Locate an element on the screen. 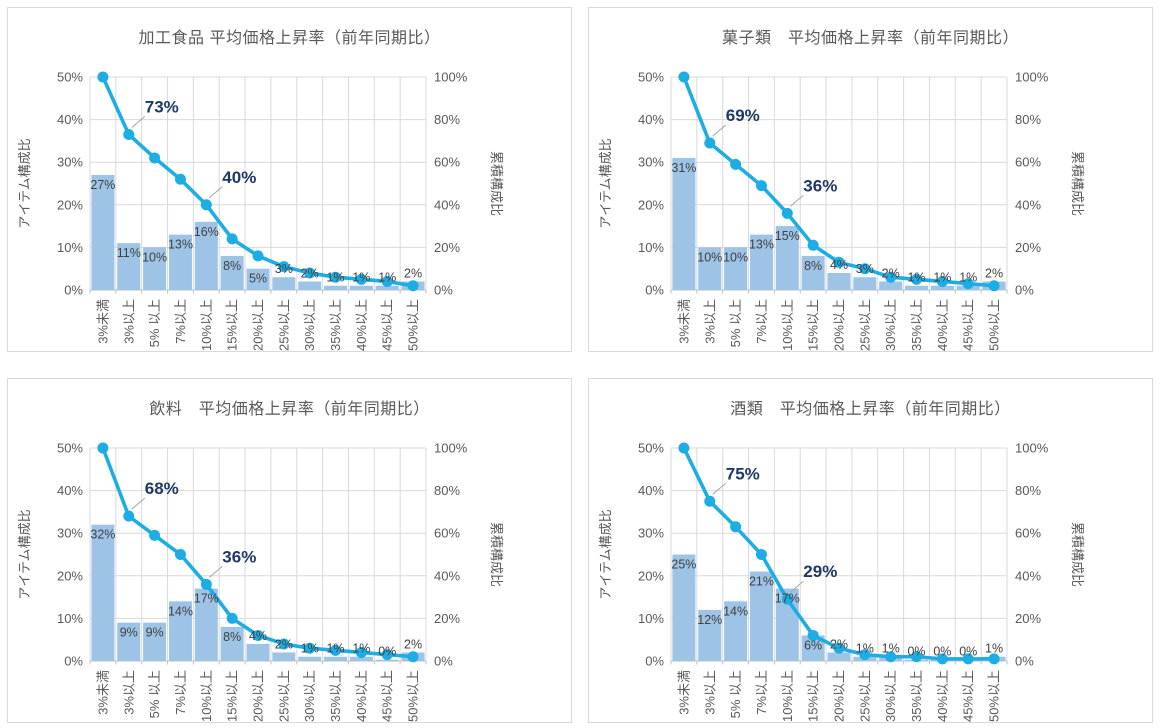 Image resolution: width=1159 pixels, height=728 pixels. right-axis-tick-label: 40% is located at coordinates (1028, 204).